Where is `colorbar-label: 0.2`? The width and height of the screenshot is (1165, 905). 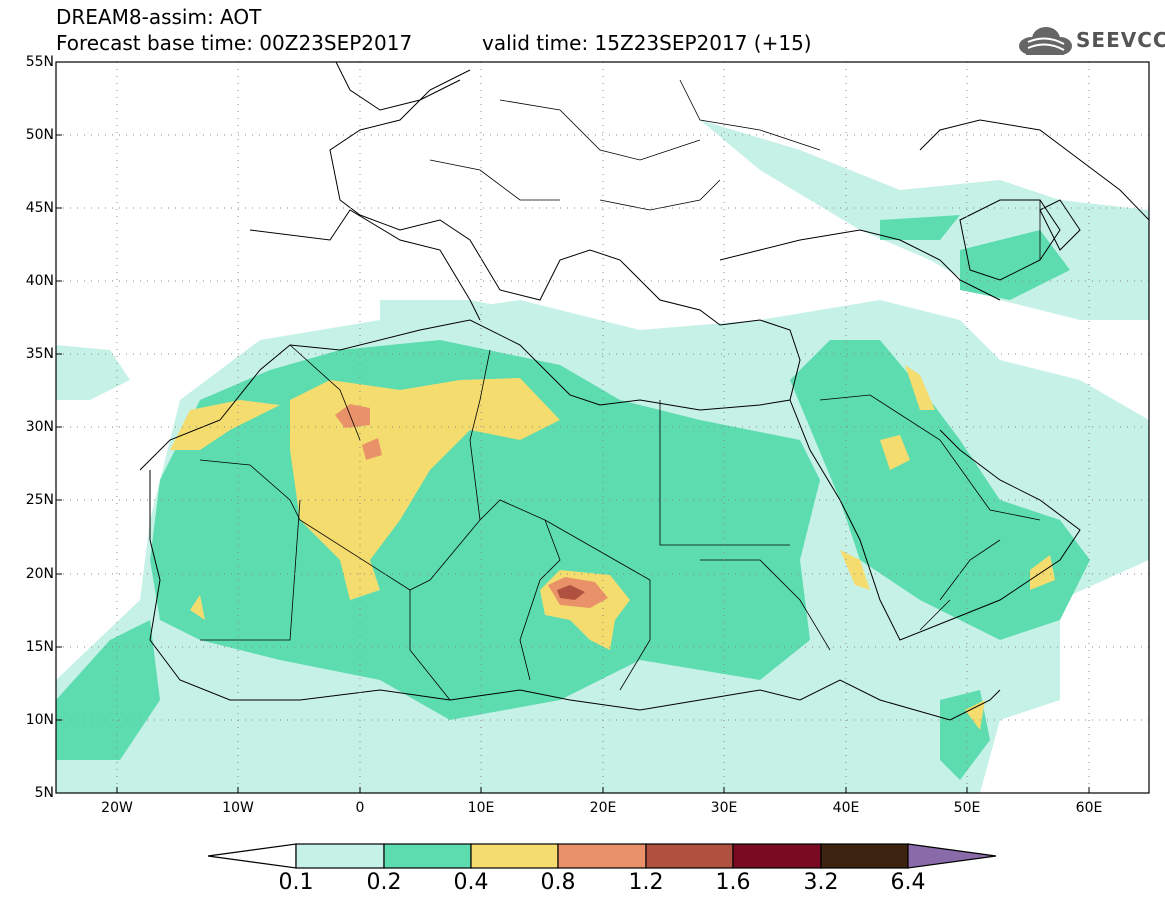 colorbar-label: 0.2 is located at coordinates (384, 882).